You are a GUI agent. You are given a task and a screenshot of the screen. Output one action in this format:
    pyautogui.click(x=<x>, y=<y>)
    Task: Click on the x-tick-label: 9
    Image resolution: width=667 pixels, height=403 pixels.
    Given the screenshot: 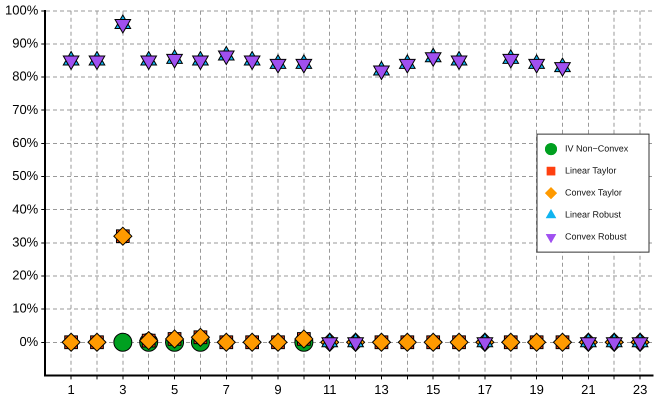 What is the action you would take?
    pyautogui.click(x=278, y=389)
    